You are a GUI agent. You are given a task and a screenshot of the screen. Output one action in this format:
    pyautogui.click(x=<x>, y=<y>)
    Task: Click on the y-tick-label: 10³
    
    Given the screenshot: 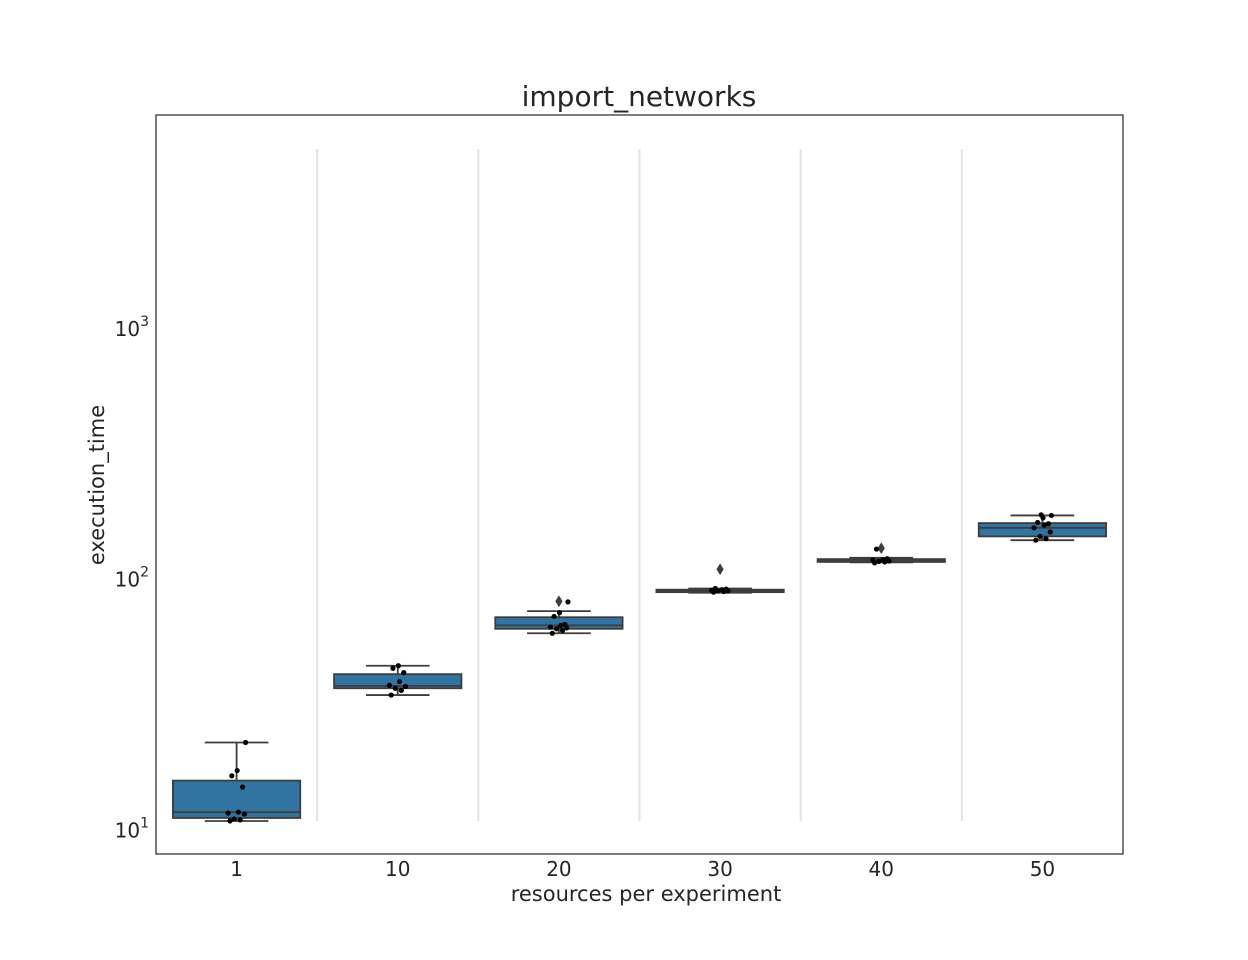 What is the action you would take?
    pyautogui.click(x=132, y=327)
    